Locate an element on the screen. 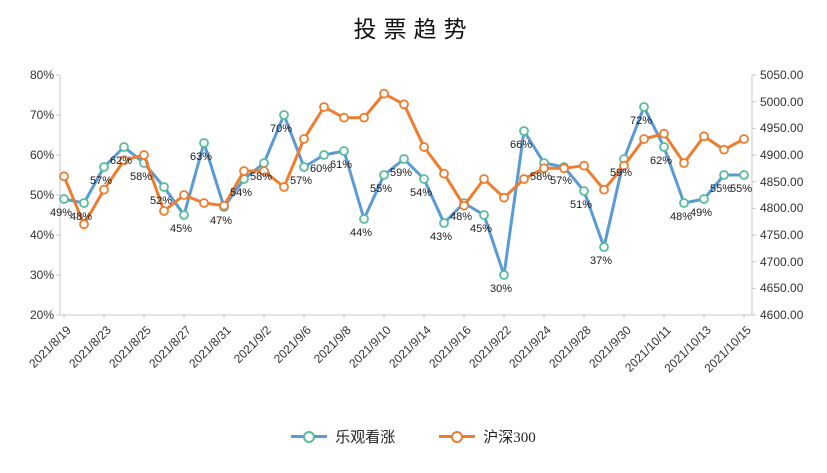 This screenshot has width=827, height=473. left-axis-tick-label: 40% is located at coordinates (41, 235).